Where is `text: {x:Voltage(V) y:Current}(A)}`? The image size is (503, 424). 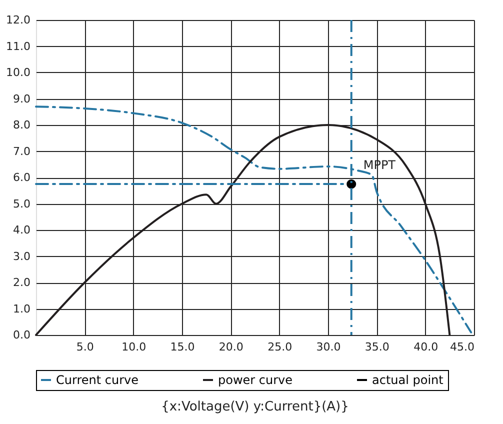
text: {x:Voltage(V) y:Current}(A)} is located at coordinates (255, 407).